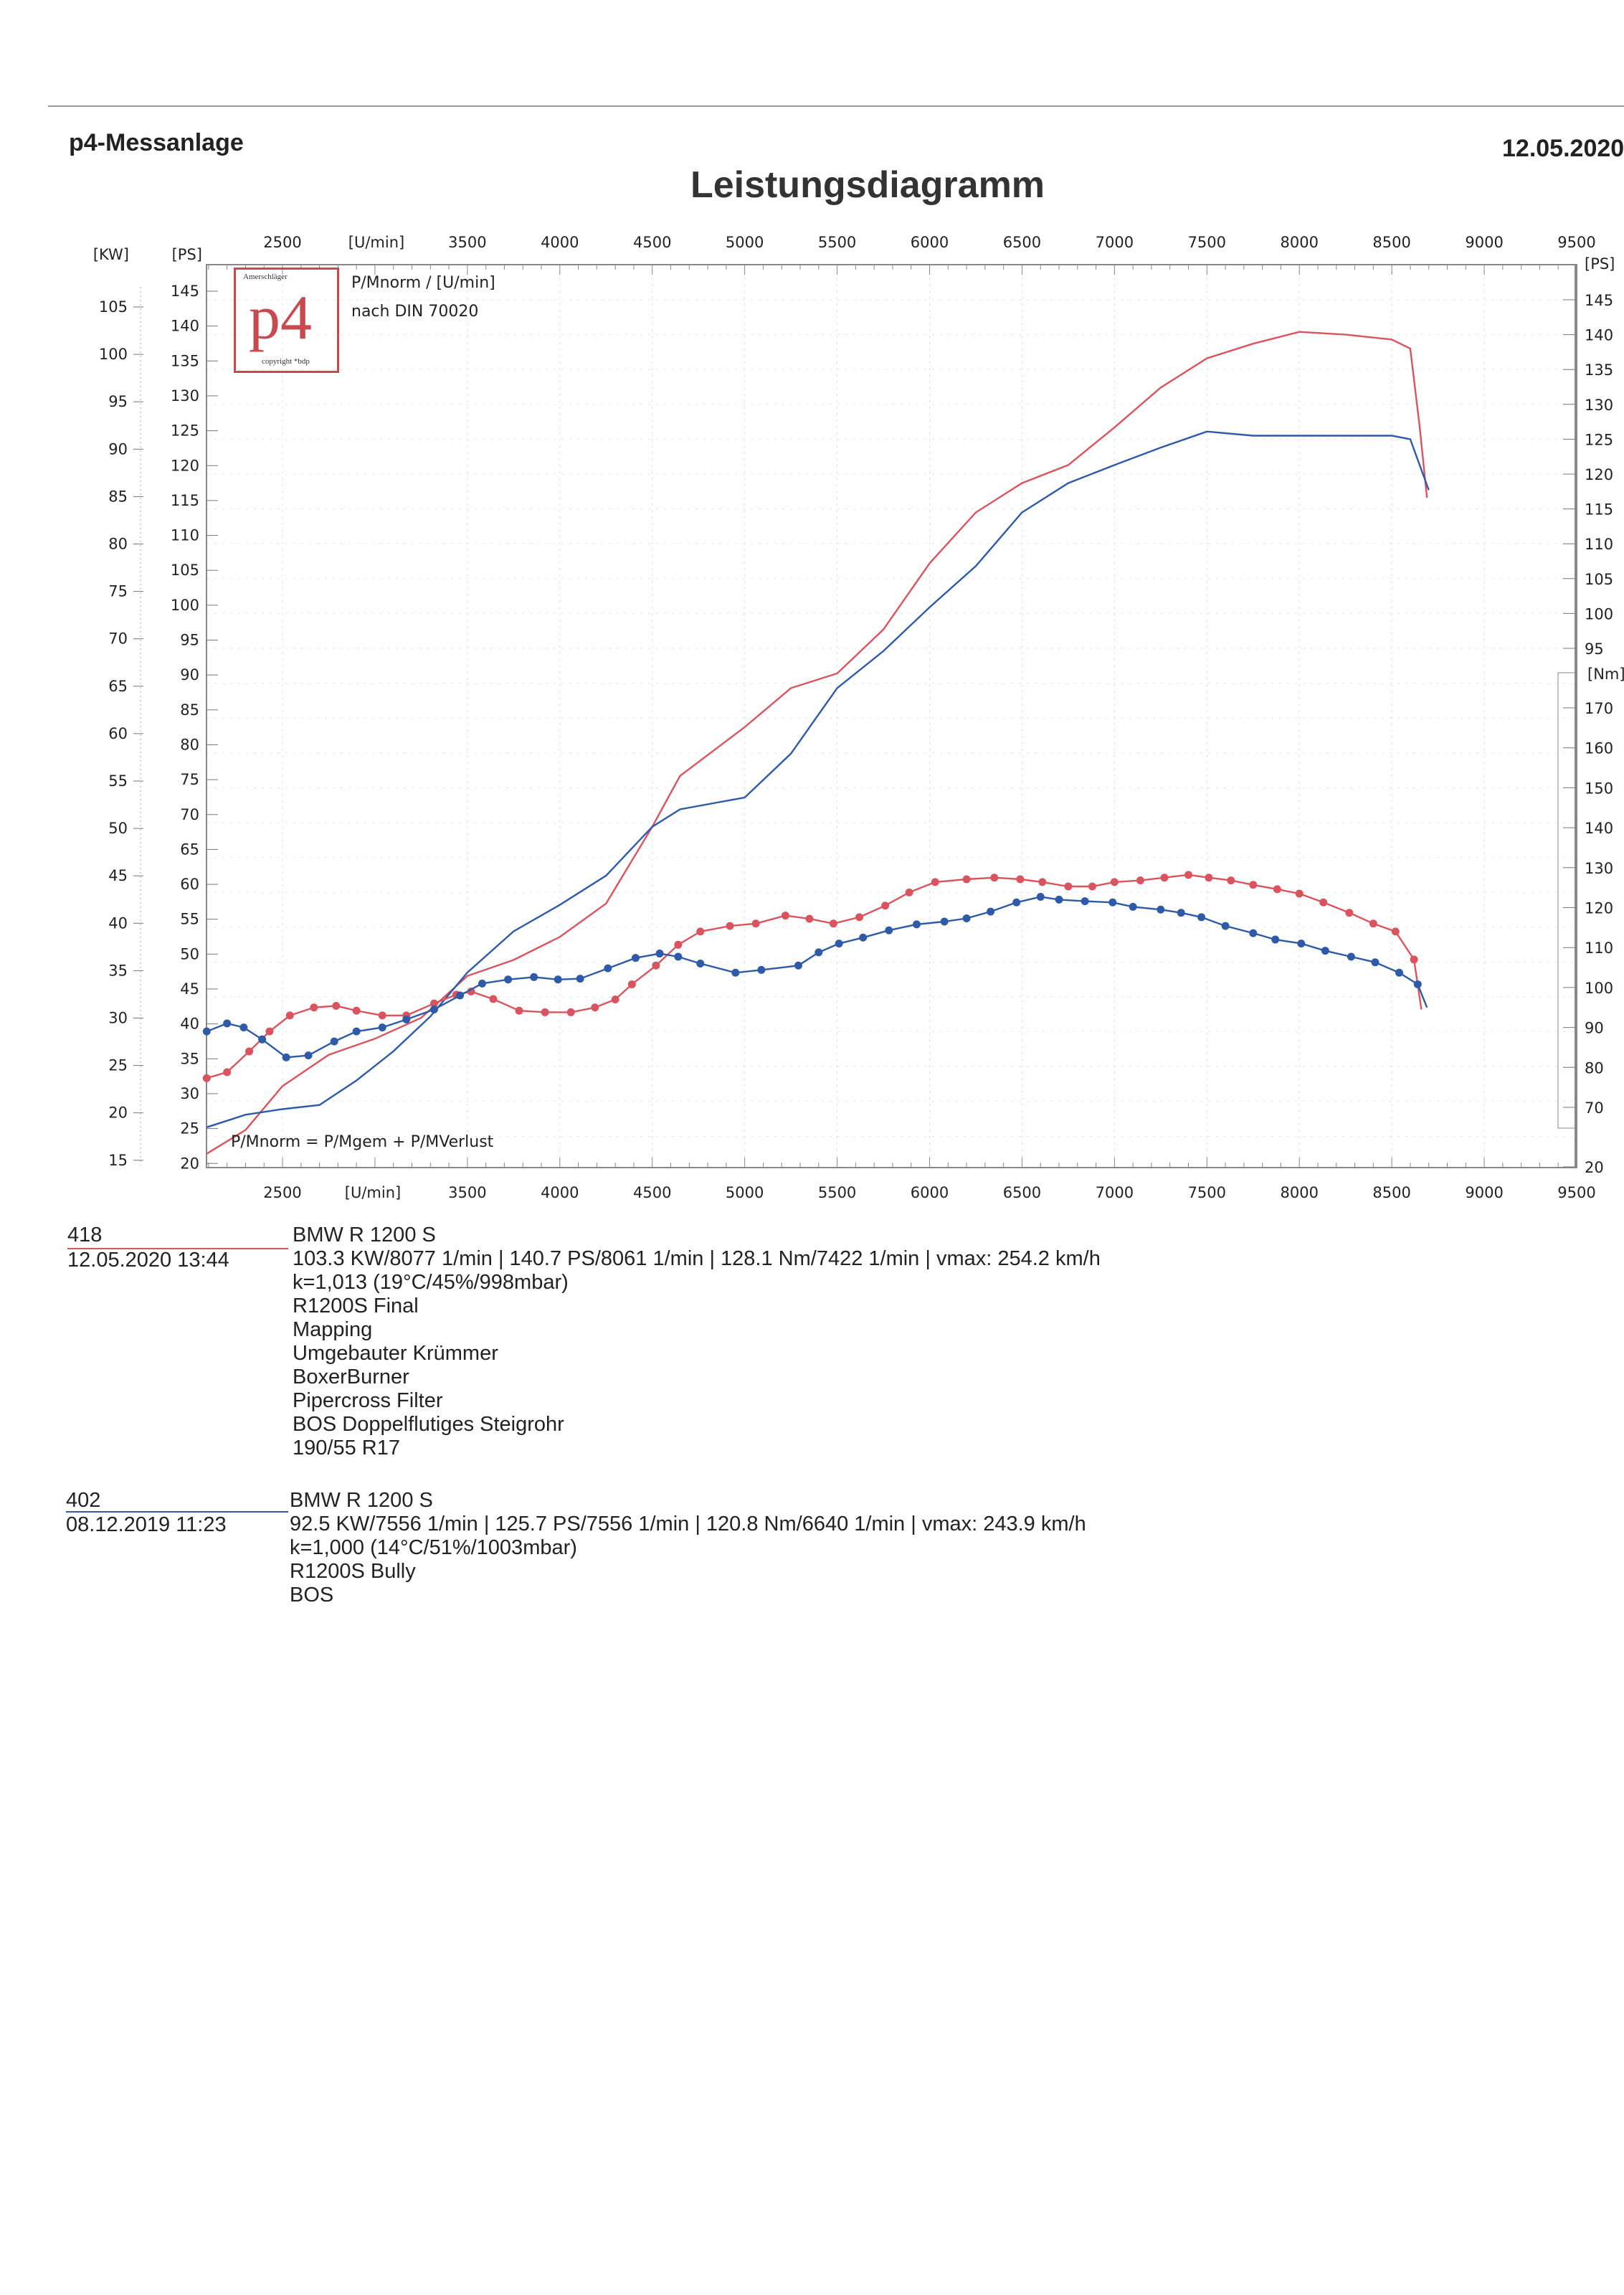 This screenshot has height=2295, width=1624. What do you see at coordinates (118, 1160) in the screenshot?
I see `kw-tick-label: 15` at bounding box center [118, 1160].